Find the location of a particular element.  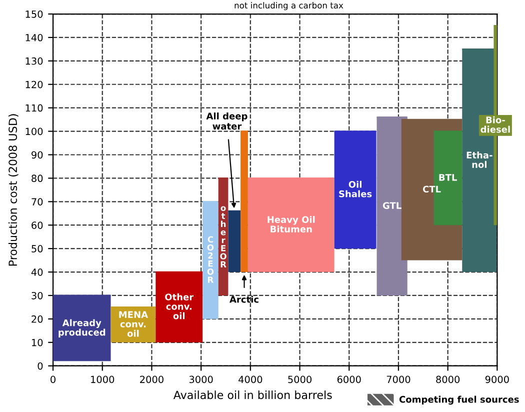

y-tick-label: 120 is located at coordinates (34, 84).